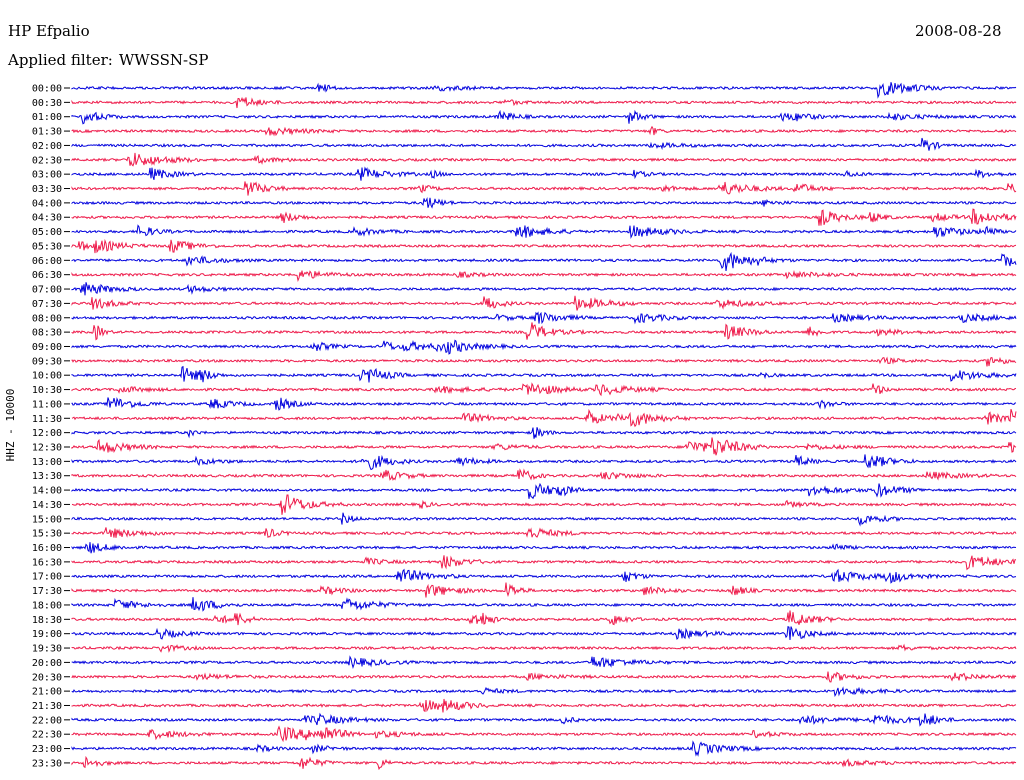 The height and width of the screenshot is (780, 1024). I want to click on row-time-label: 09:00, so click(47, 347).